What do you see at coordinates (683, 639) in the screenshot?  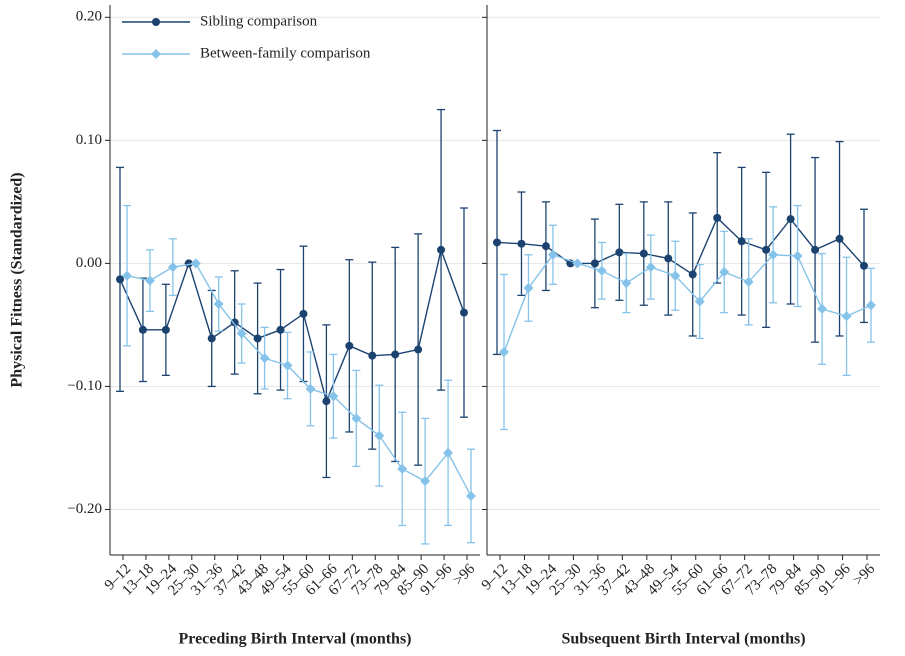 I see `x-axis-title: Subsequent Birth Interval (months)` at bounding box center [683, 639].